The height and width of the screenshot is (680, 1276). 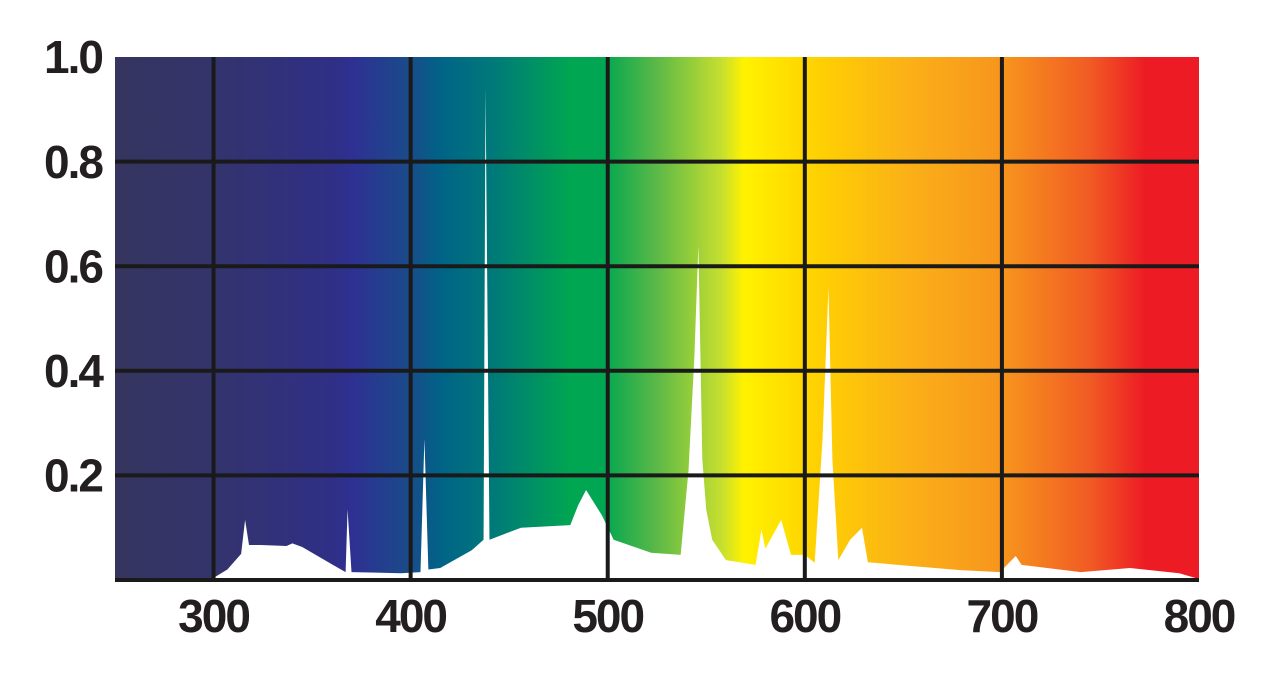 I want to click on y-tick-label: 0.4, so click(x=74, y=371).